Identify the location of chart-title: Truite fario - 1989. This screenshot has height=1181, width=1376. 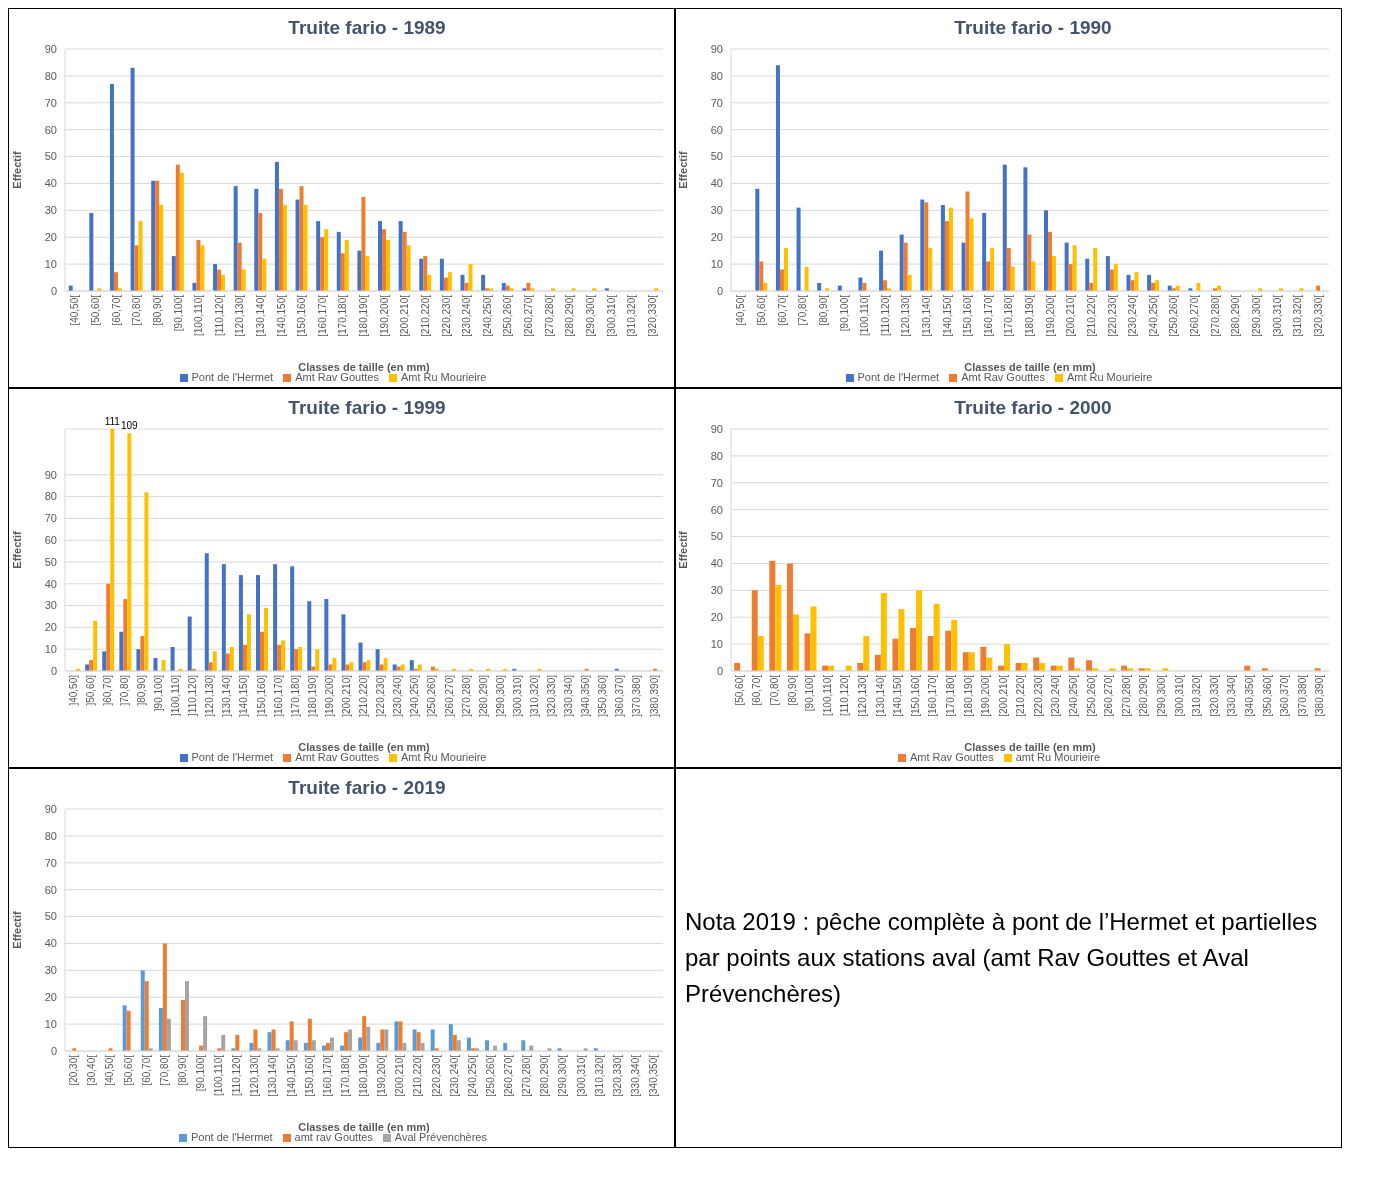
(367, 28).